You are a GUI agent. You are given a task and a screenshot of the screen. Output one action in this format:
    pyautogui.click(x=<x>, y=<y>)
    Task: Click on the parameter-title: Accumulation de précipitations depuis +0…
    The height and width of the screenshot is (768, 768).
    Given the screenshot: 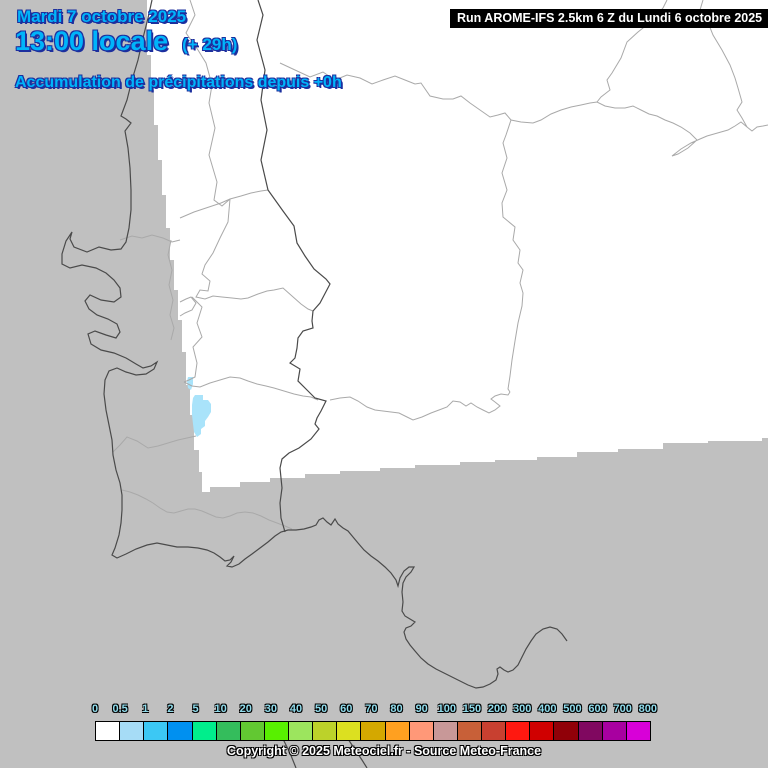 What is the action you would take?
    pyautogui.click(x=178, y=82)
    